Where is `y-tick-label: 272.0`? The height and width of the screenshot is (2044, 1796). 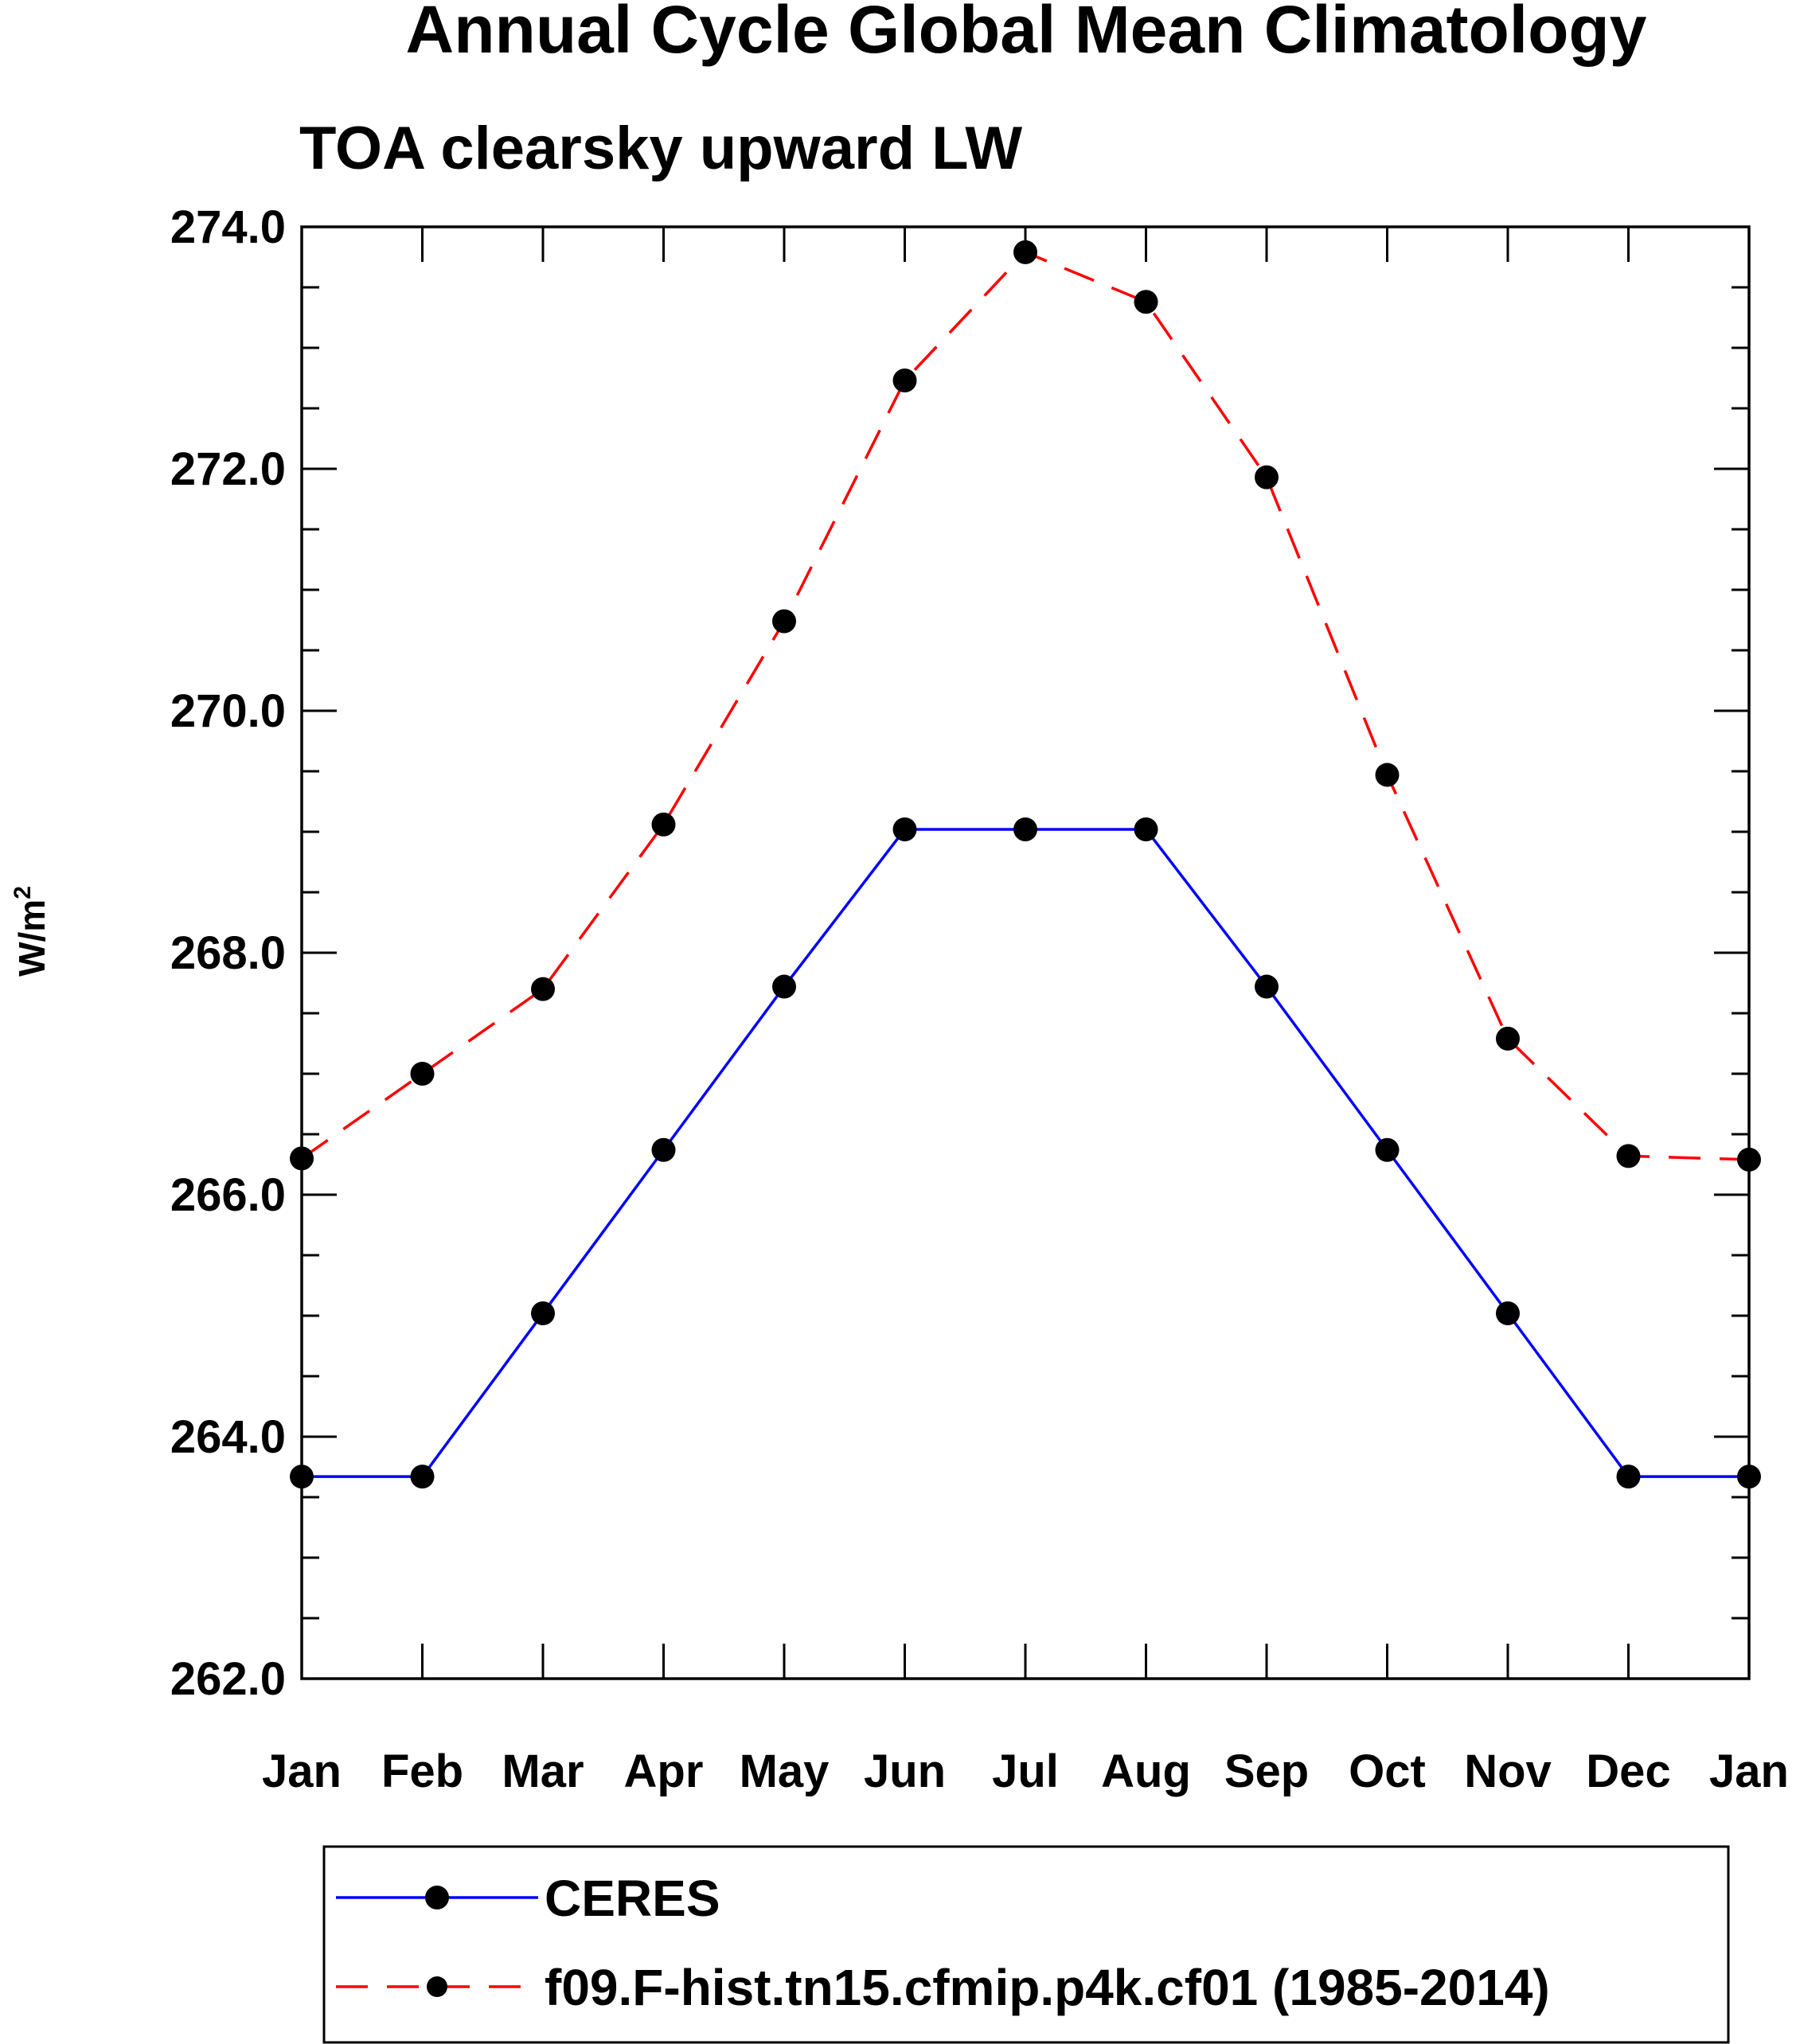
y-tick-label: 272.0 is located at coordinates (228, 469).